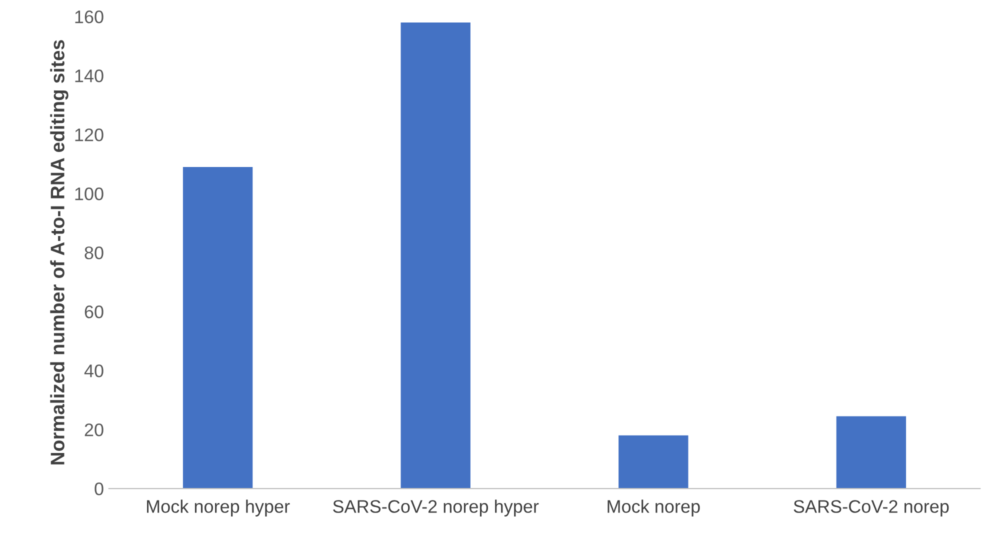 The image size is (990, 552). What do you see at coordinates (94, 371) in the screenshot?
I see `y-tick-label: 40` at bounding box center [94, 371].